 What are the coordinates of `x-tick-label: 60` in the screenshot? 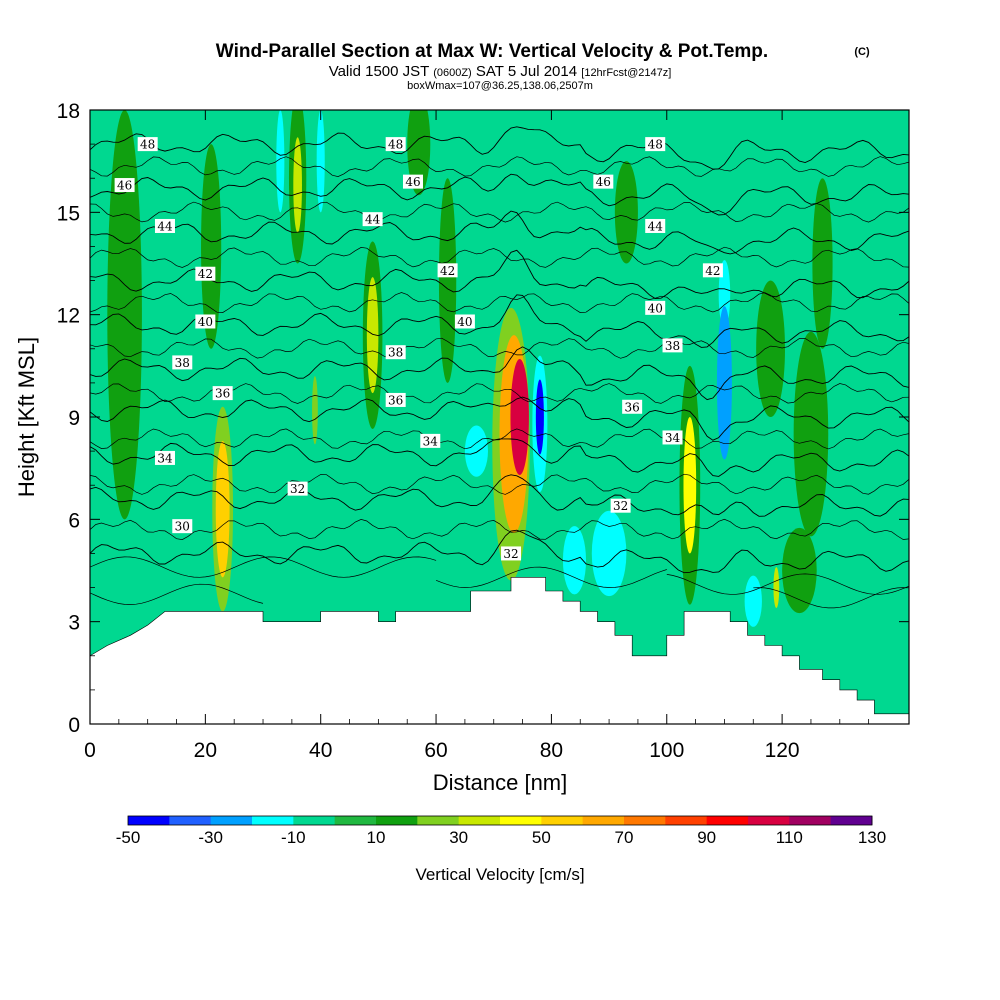 It's located at (435, 750).